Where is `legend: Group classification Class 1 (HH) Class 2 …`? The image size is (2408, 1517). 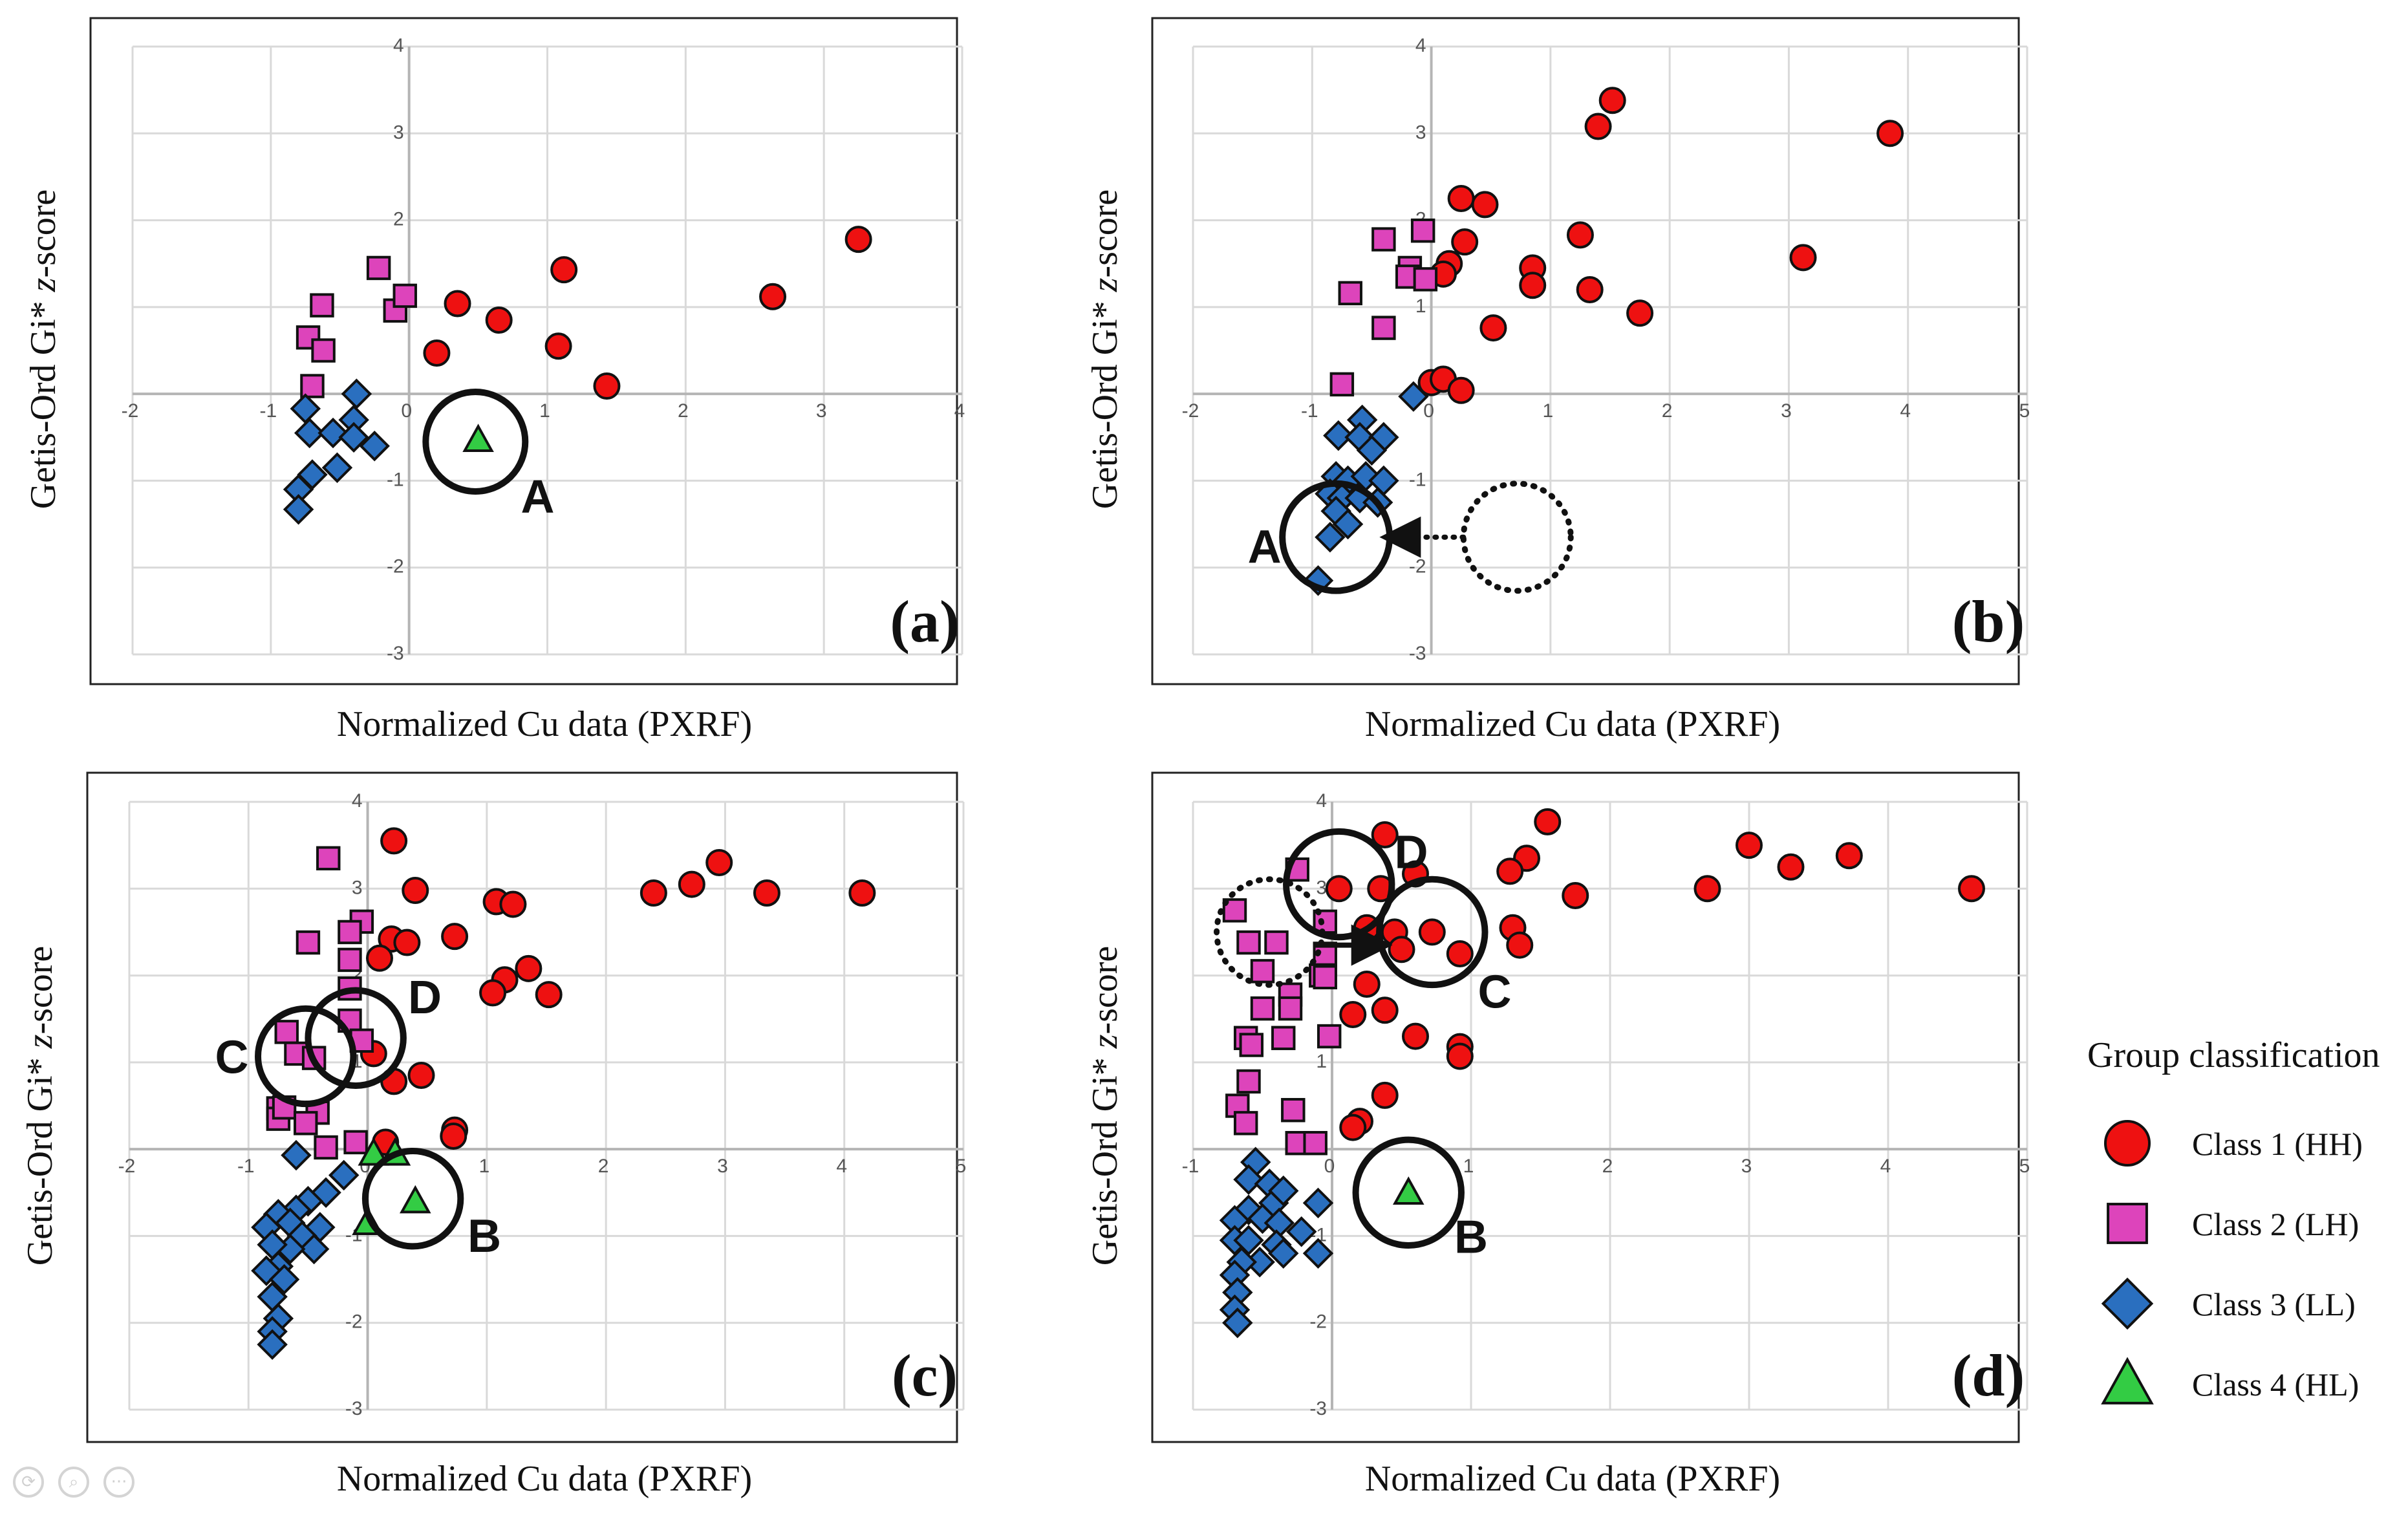
legend: Group classification Class 1 (HH) Class 2 … is located at coordinates (2233, 1219).